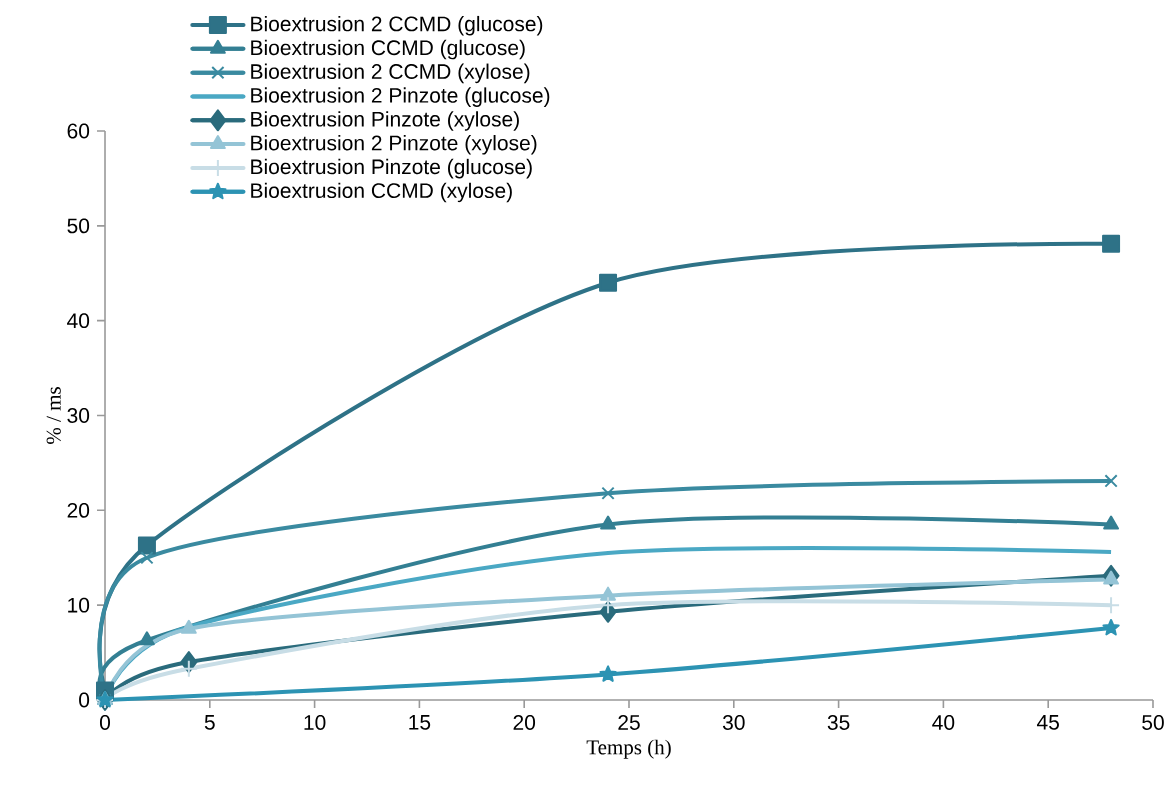 This screenshot has width=1168, height=786. I want to click on x-tick-label: 35, so click(838, 722).